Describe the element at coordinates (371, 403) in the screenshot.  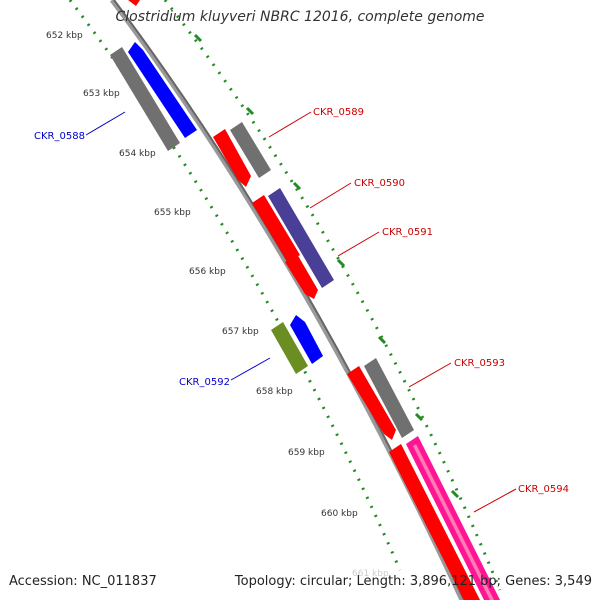
I see `gene-CKR_0593-arrow` at that location.